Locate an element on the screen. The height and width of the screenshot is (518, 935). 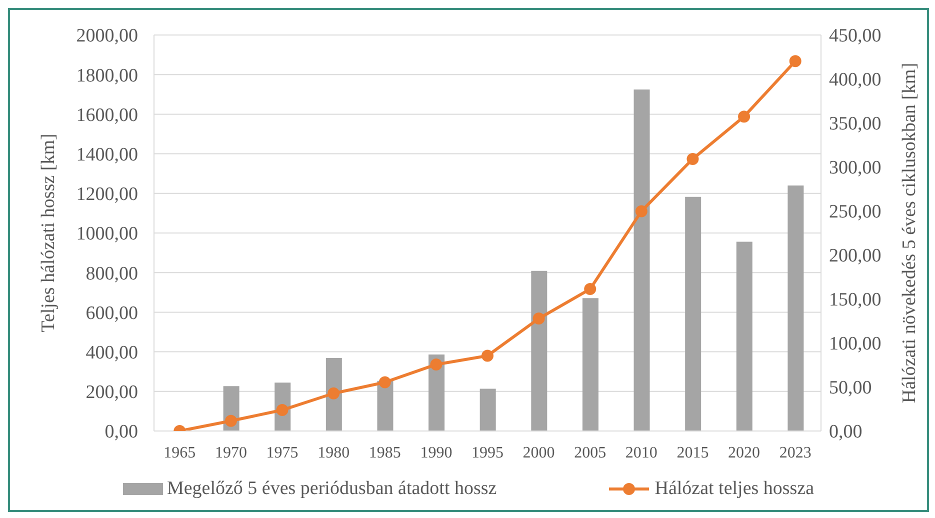
legend-label: Megelőző 5 éves periódusban átadott hossz is located at coordinates (331, 489).